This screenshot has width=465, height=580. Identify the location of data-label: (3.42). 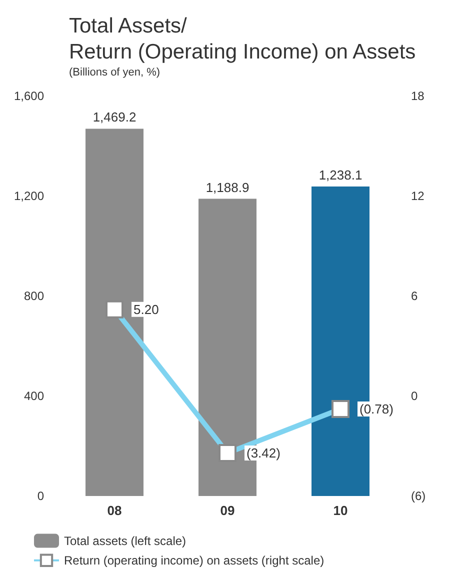
(263, 453).